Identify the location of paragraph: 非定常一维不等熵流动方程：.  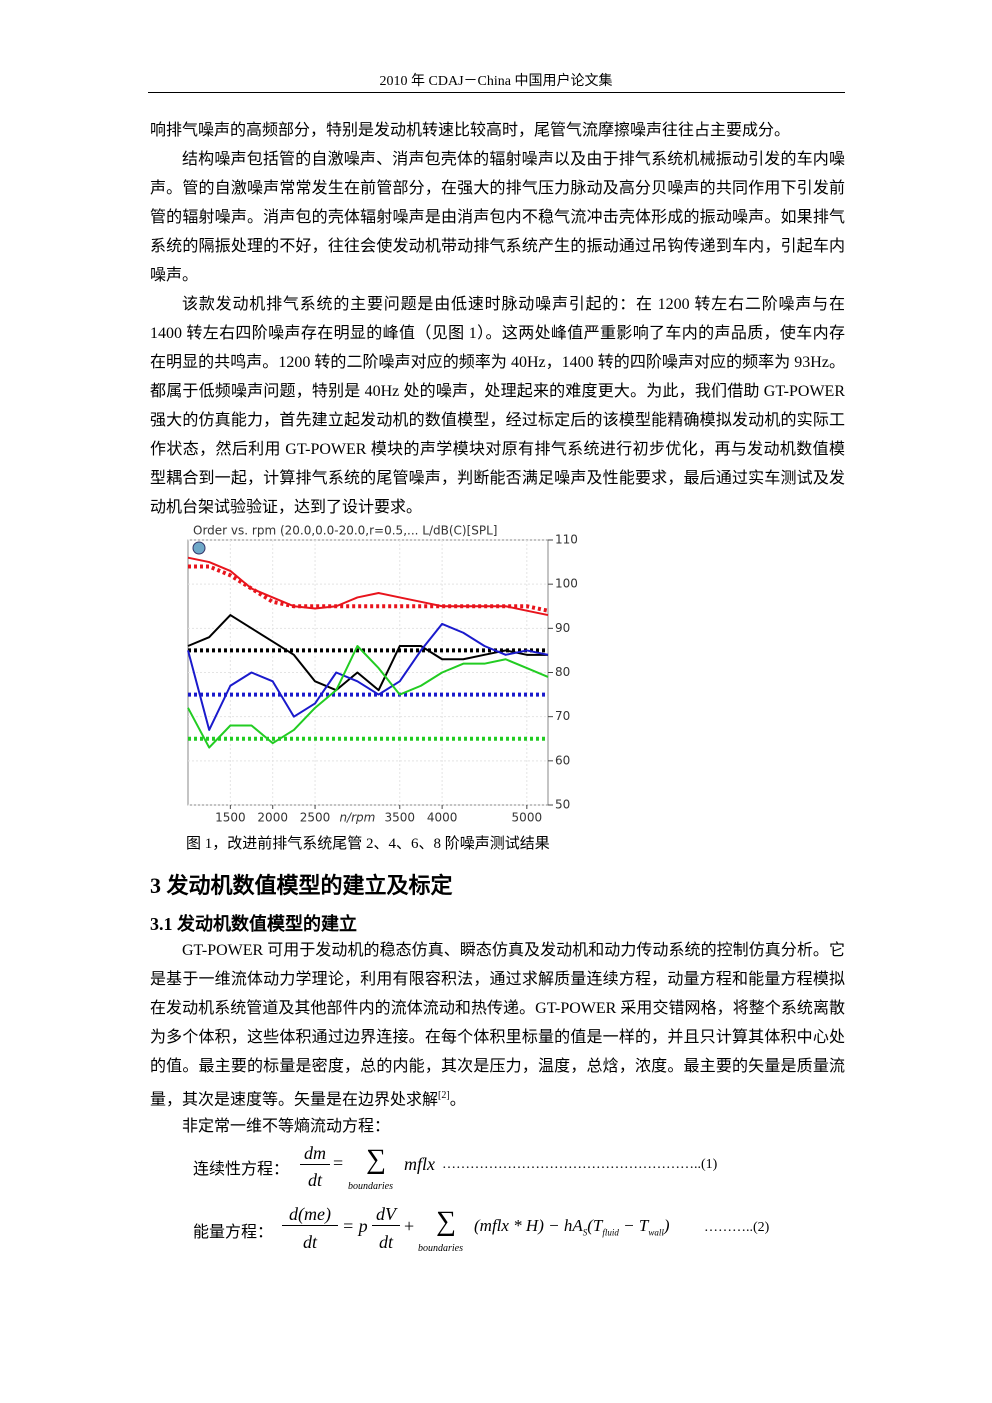
(286, 1126).